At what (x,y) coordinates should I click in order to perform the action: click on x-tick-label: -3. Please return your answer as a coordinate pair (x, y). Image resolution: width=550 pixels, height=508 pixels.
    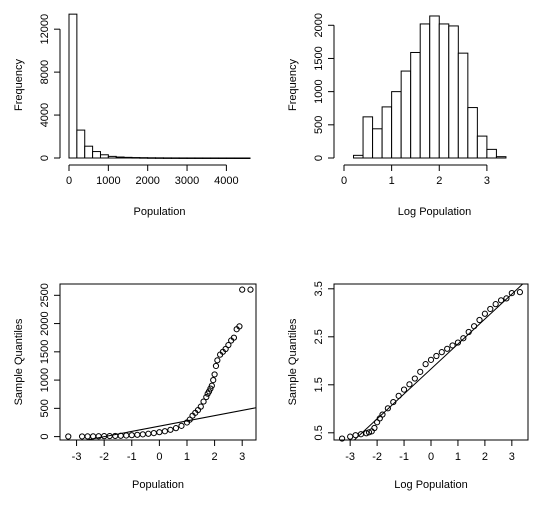
    Looking at the image, I should click on (350, 457).